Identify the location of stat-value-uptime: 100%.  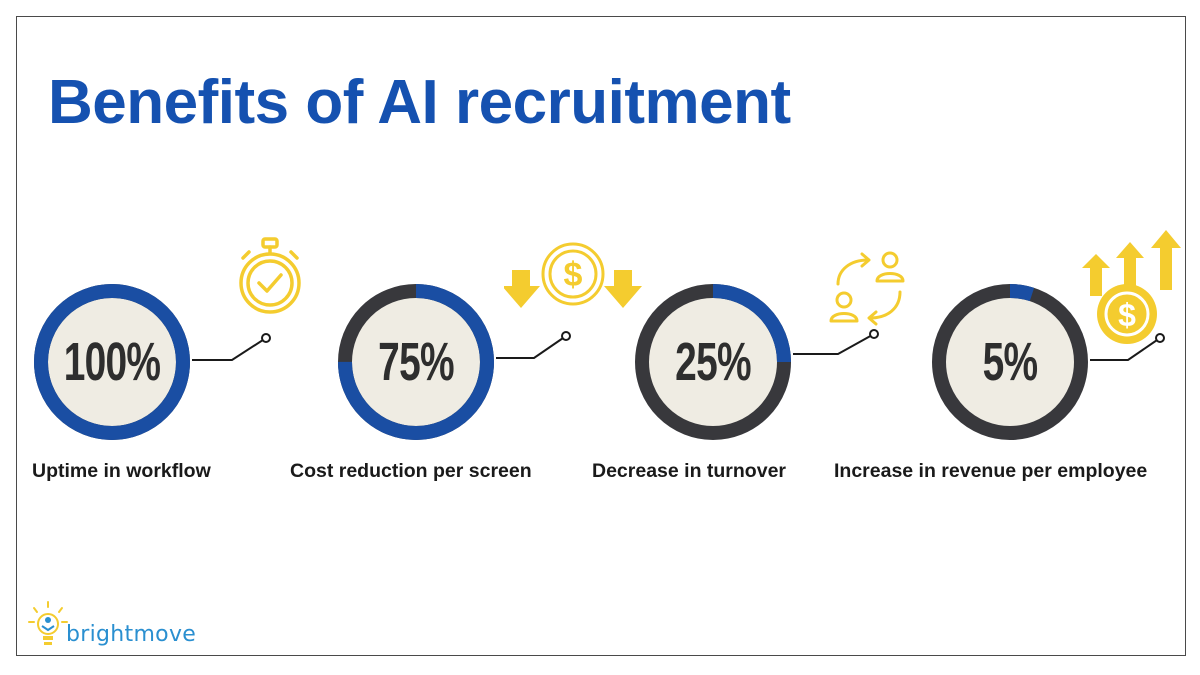
(112, 362).